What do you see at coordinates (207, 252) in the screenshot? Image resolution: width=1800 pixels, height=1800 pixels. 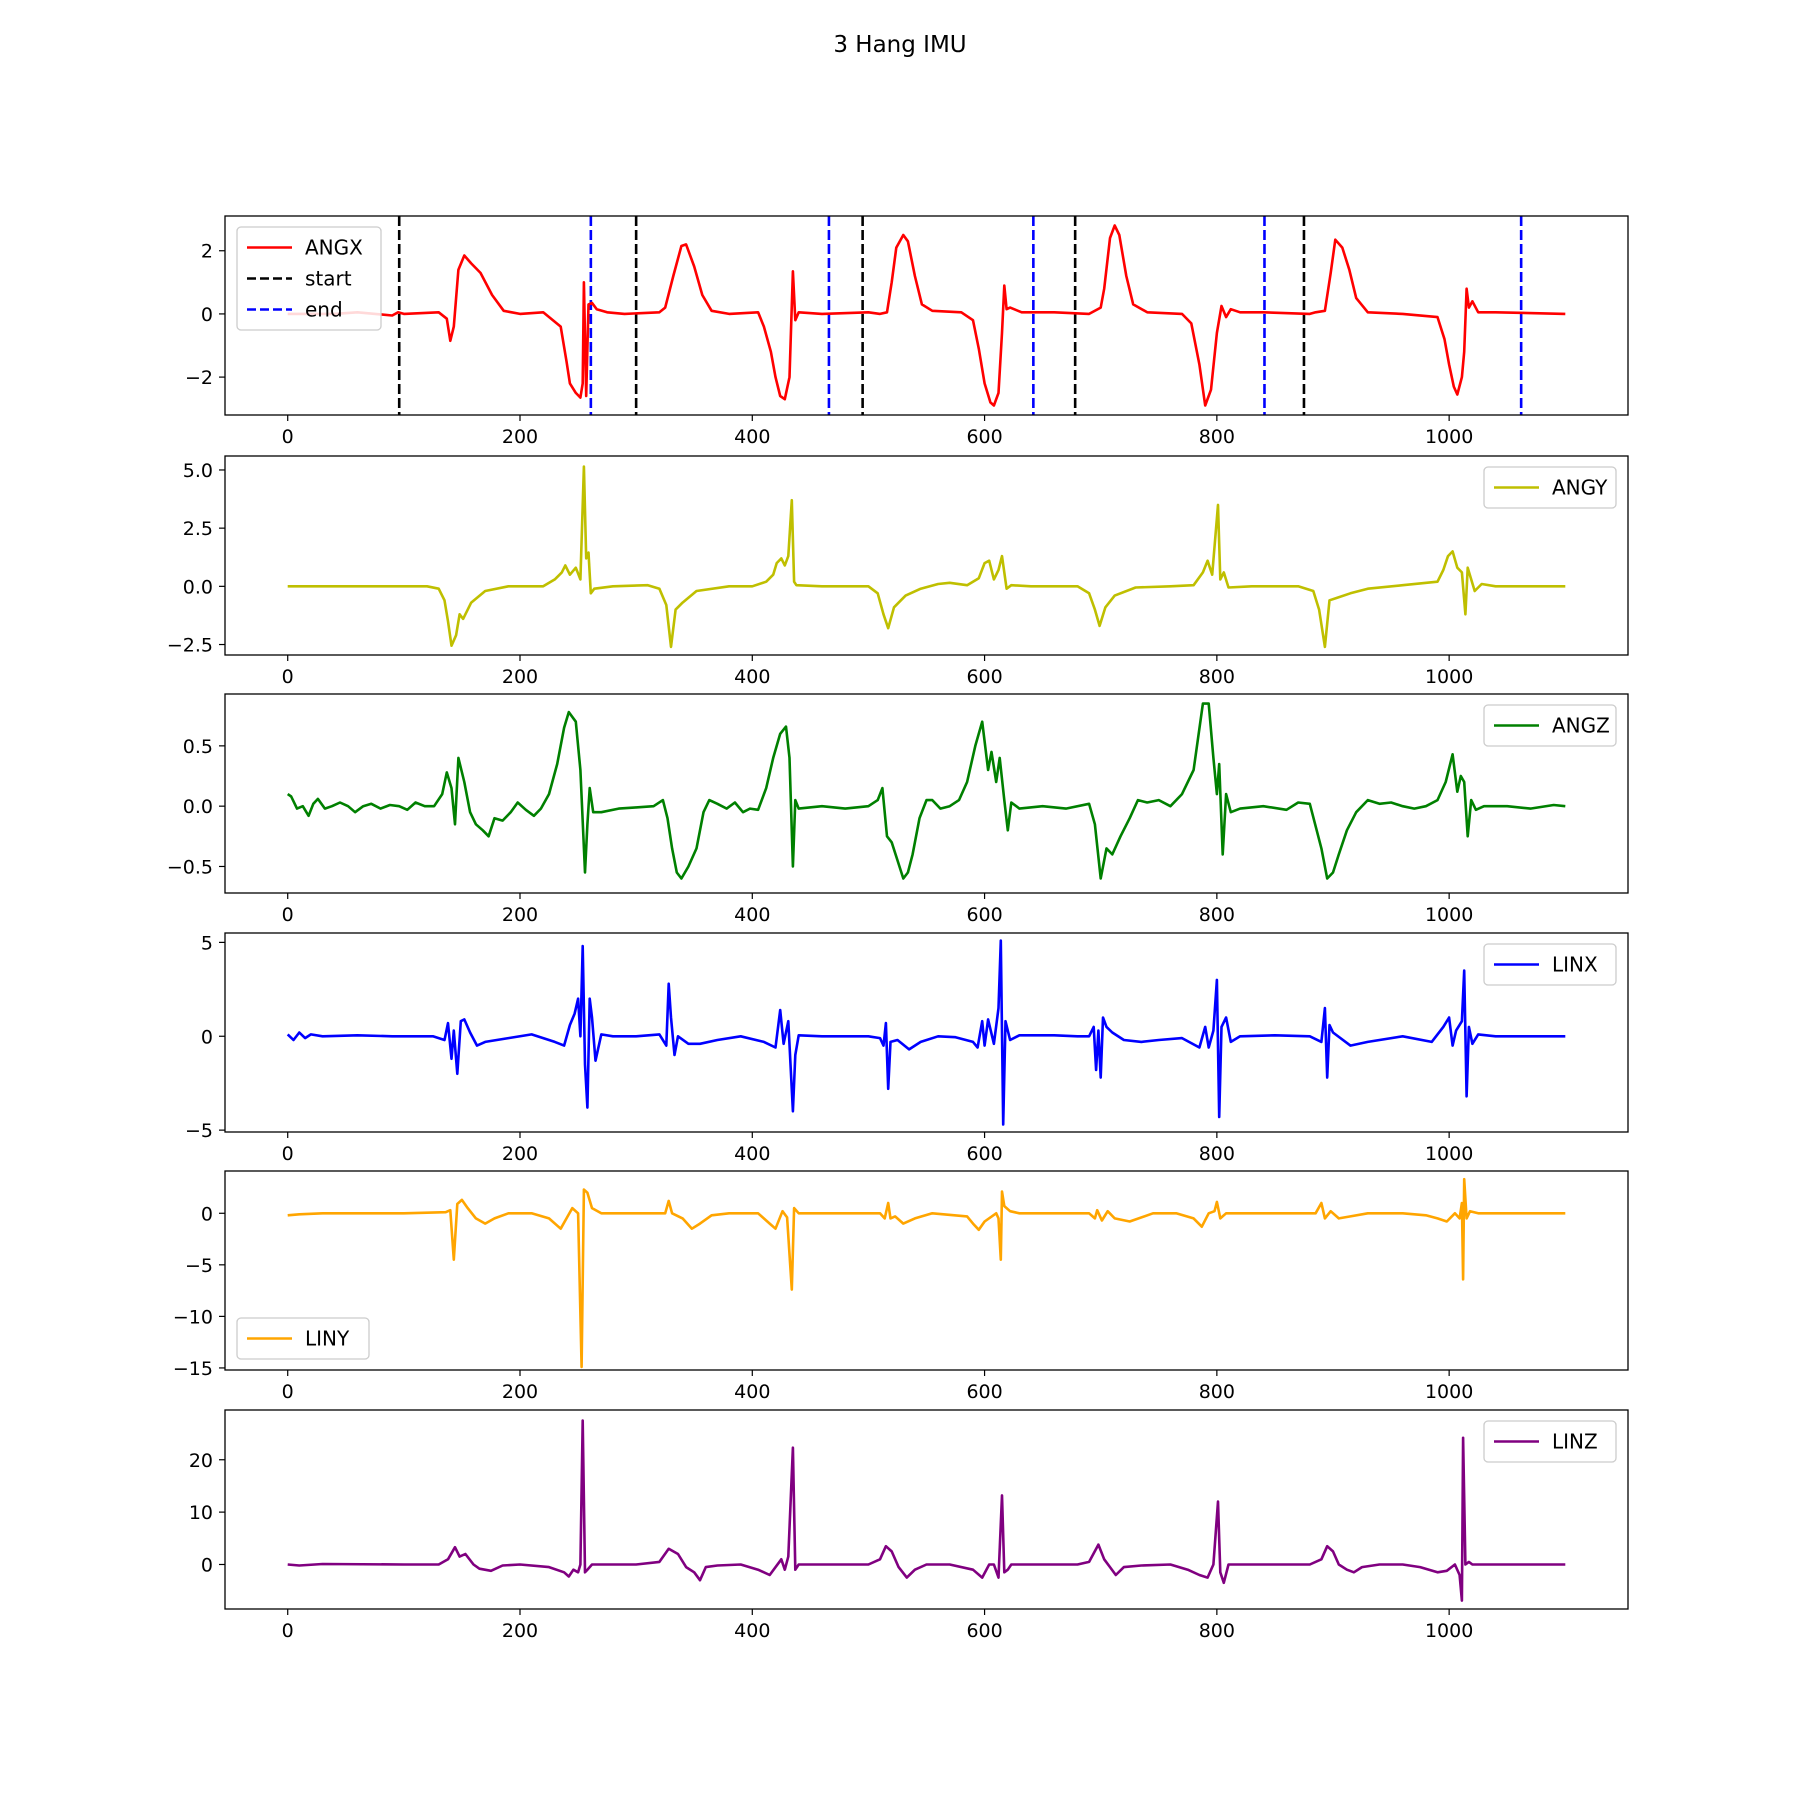 I see `y-tick-label: 2` at bounding box center [207, 252].